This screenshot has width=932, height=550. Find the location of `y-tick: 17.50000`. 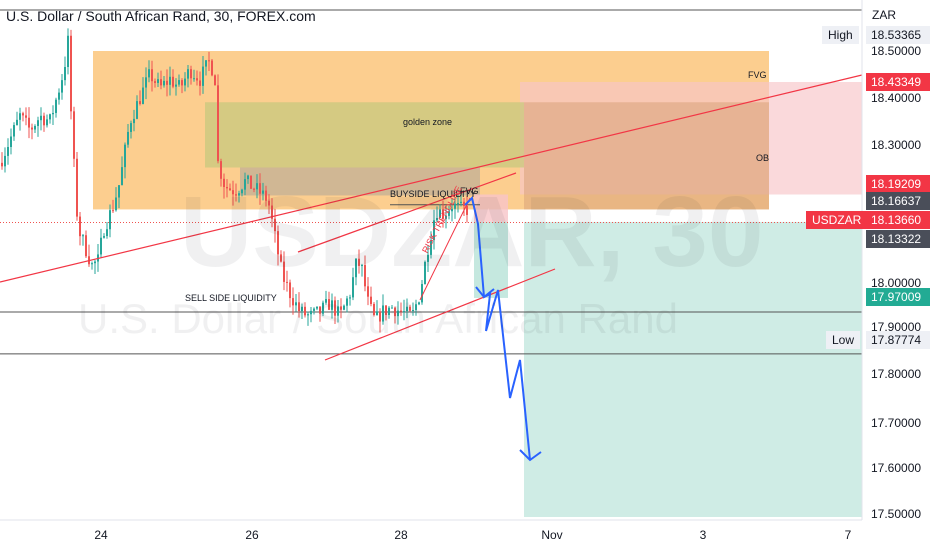

y-tick: 17.50000 is located at coordinates (896, 514).